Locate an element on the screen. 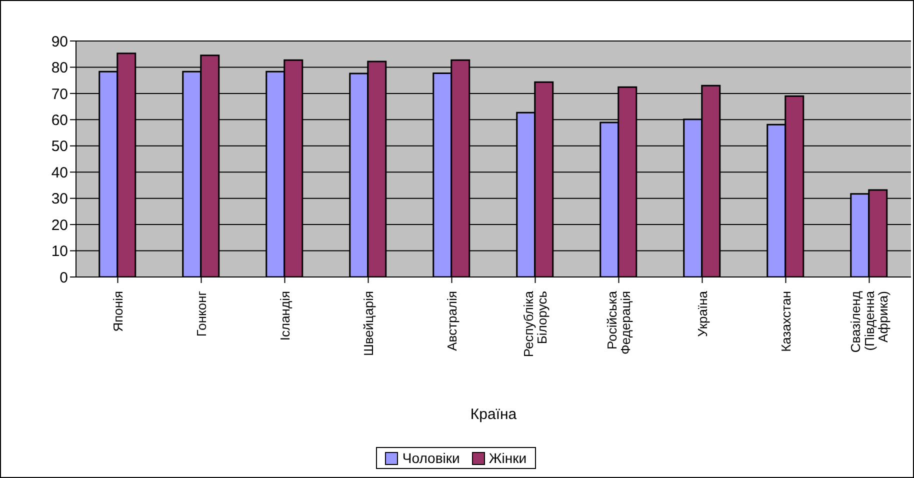 This screenshot has height=478, width=914. x-tick-label: Російська Федерація is located at coordinates (619, 322).